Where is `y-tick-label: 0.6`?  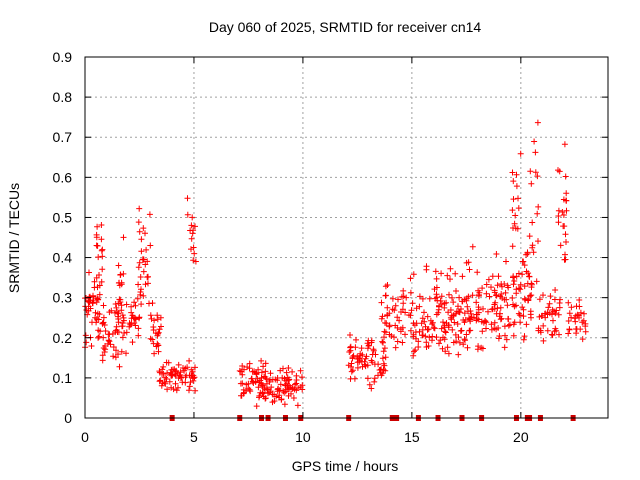 y-tick-label: 0.6 is located at coordinates (63, 177).